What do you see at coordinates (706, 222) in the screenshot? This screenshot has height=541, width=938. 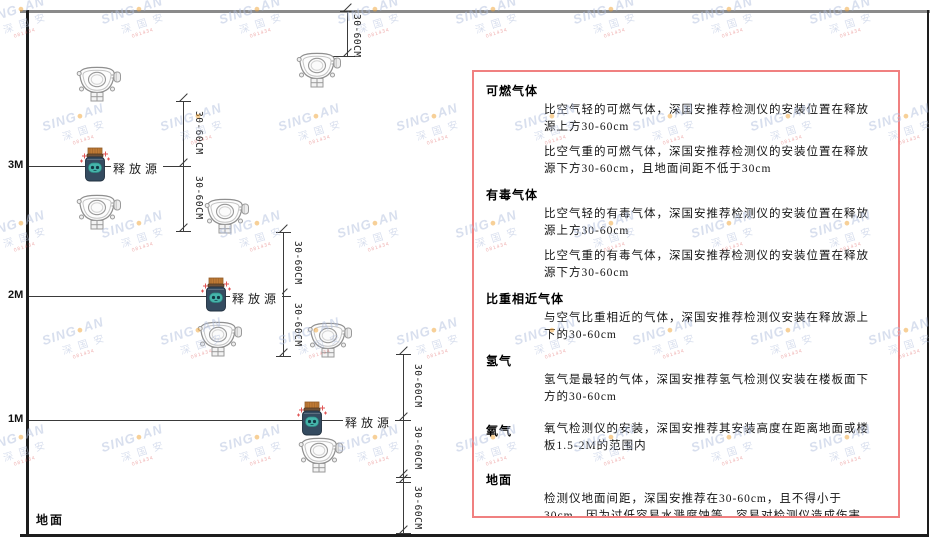 I see `guide-paragraph: 比空气轻的有毒气体，深国安推荐检测仪的安装位置在释放源上方30-60cm` at bounding box center [706, 222].